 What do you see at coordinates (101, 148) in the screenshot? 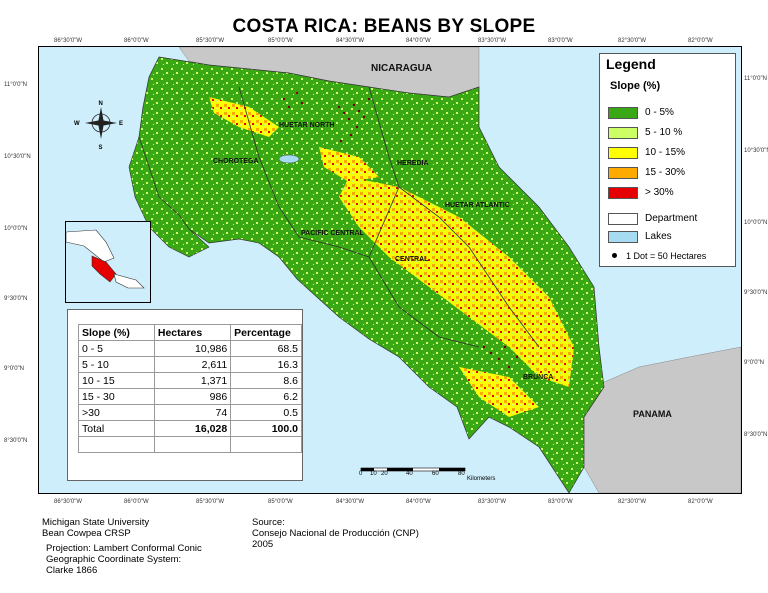
I see `compass-s: S` at bounding box center [101, 148].